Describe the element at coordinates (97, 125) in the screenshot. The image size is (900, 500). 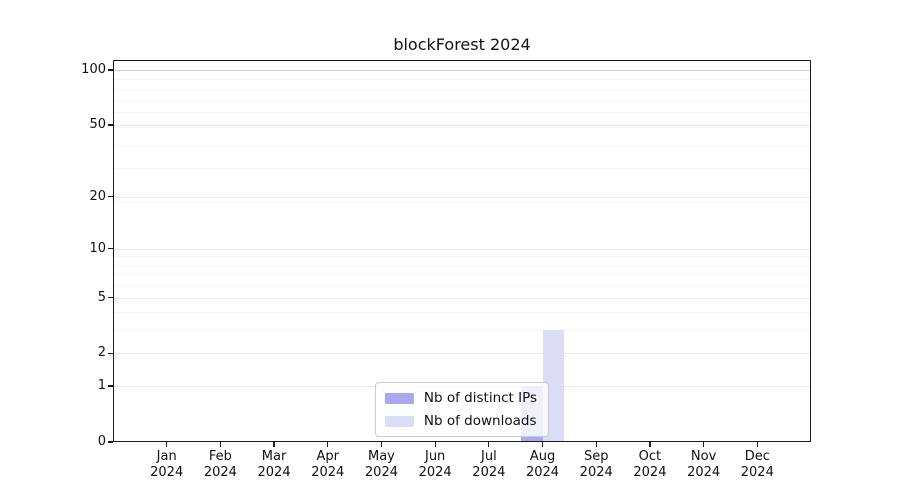
I see `y-tick-label-50: 50` at that location.